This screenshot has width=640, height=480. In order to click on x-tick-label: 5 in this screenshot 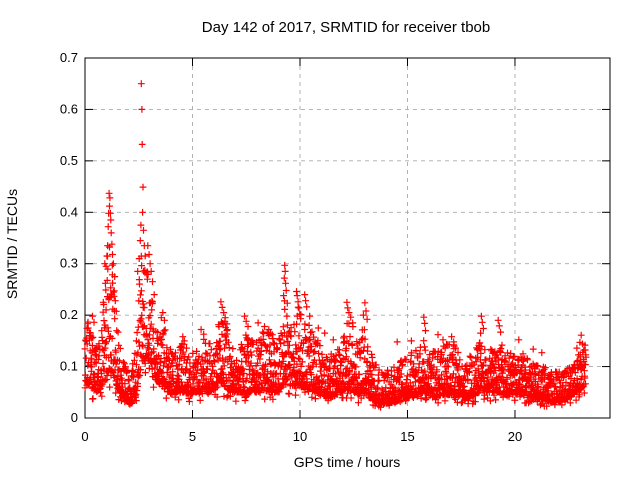, I will do `click(192, 436)`.